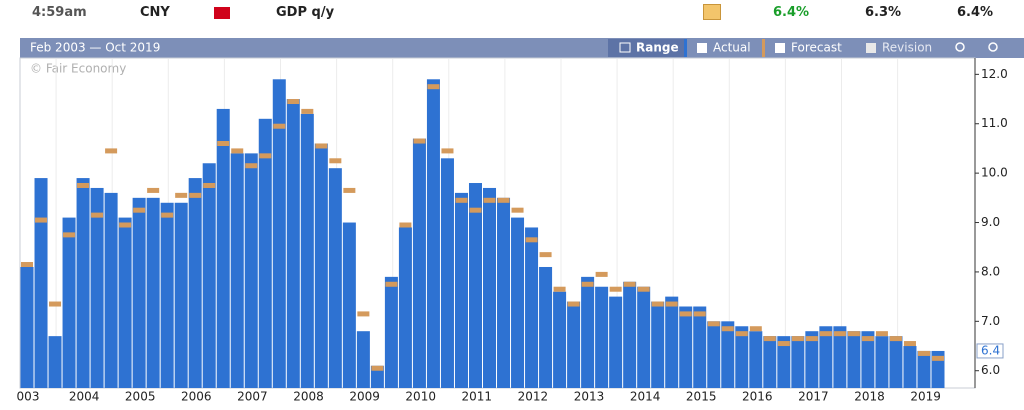 Image resolution: width=1024 pixels, height=410 pixels. Describe the element at coordinates (364, 397) in the screenshot. I see `x-tick-label: 2009` at that location.